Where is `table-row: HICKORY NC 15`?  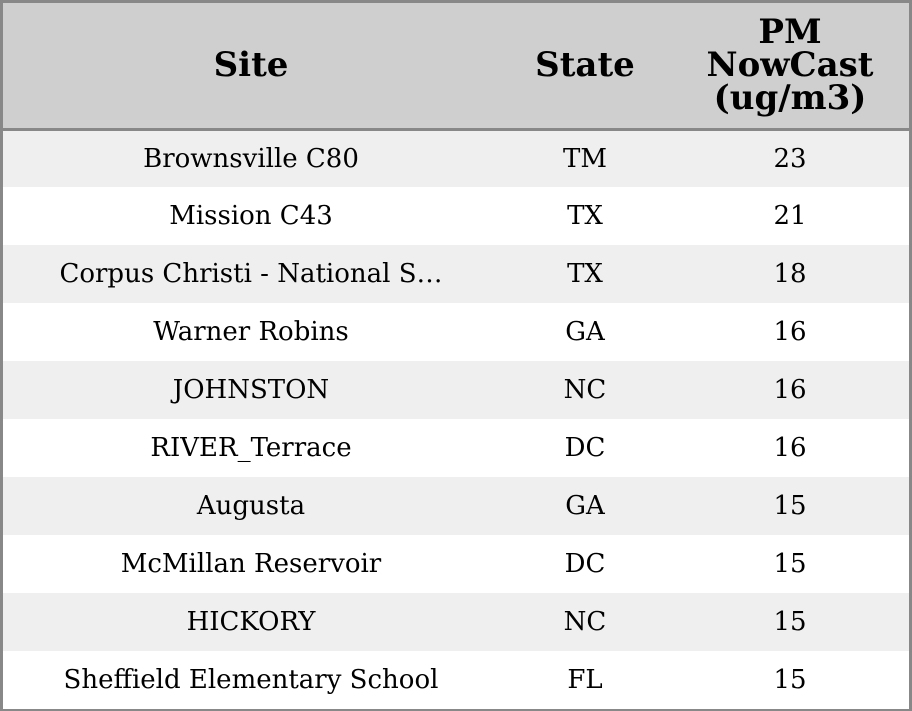 table-row: HICKORY NC 15 is located at coordinates (456, 622).